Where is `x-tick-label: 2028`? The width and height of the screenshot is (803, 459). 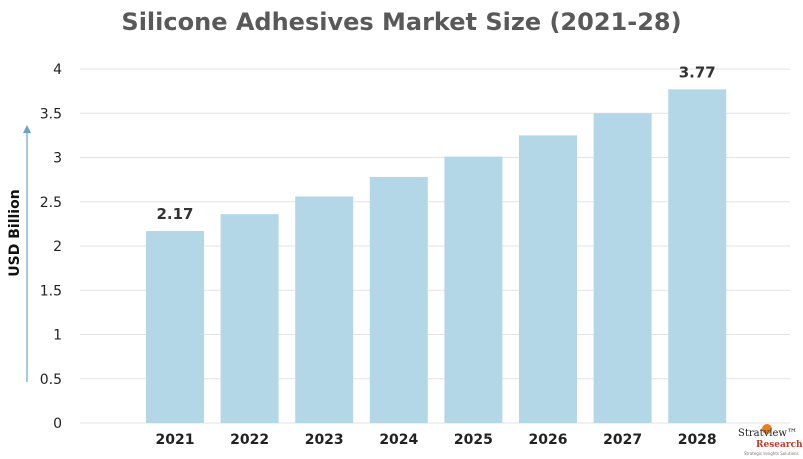 x-tick-label: 2028 is located at coordinates (697, 440).